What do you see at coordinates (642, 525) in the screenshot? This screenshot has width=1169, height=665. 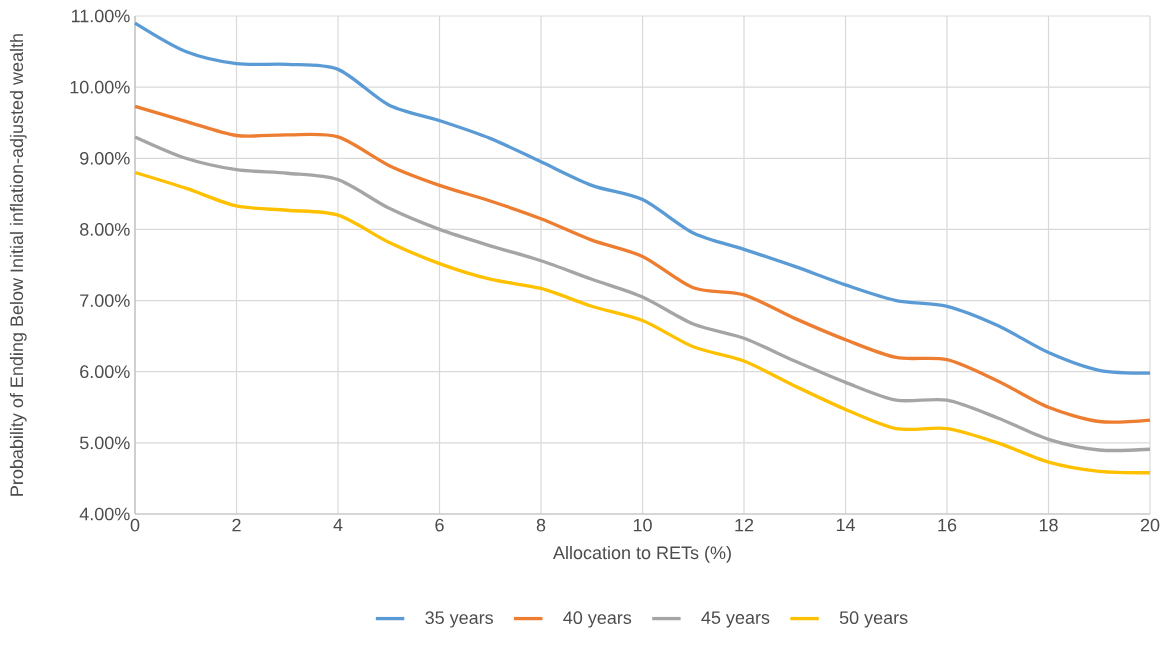 I see `x-tick-label: 10` at bounding box center [642, 525].